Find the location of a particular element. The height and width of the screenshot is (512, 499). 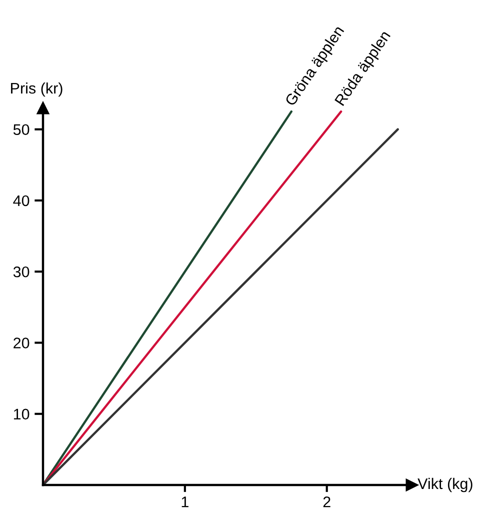

x-tick-label: 2 is located at coordinates (326, 502).